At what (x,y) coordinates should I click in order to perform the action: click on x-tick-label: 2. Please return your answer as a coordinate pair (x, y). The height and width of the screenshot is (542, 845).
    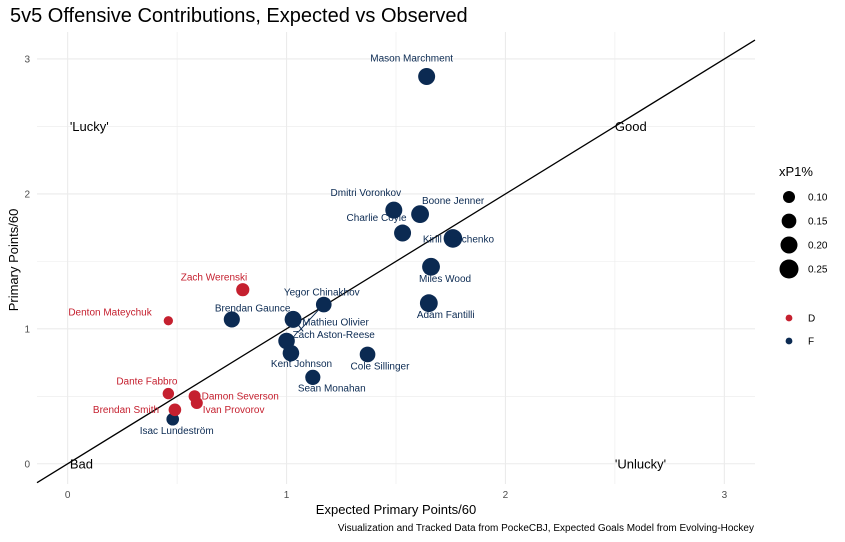
    Looking at the image, I should click on (506, 495).